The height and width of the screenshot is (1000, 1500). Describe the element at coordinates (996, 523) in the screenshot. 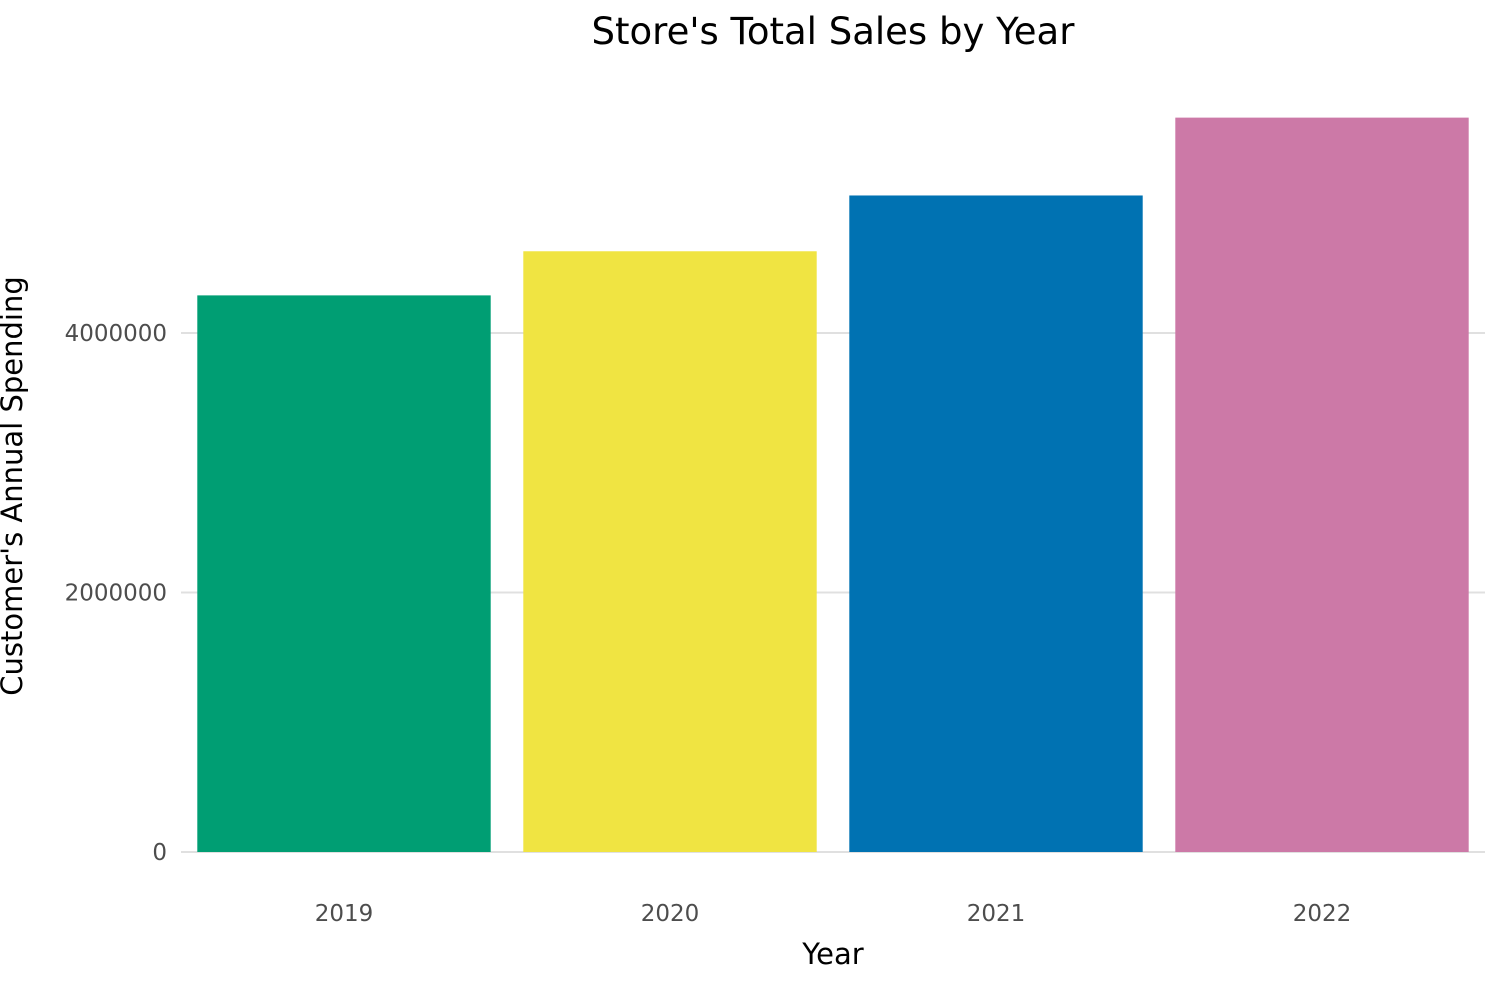

I see `bar-2021` at that location.